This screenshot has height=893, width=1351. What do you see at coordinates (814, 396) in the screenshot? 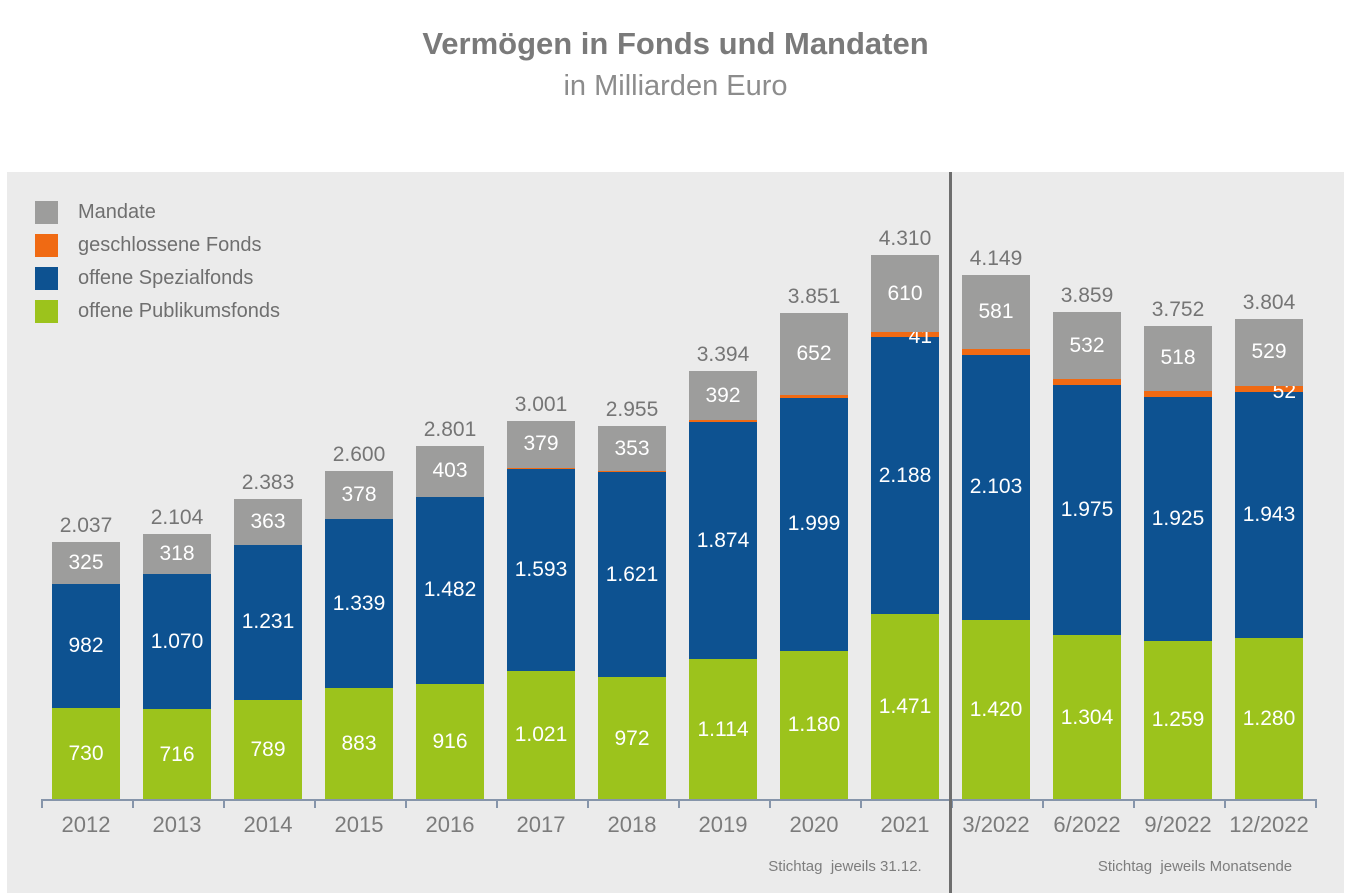
I see `bar-segment-geschlossene-fonds-2020` at bounding box center [814, 396].